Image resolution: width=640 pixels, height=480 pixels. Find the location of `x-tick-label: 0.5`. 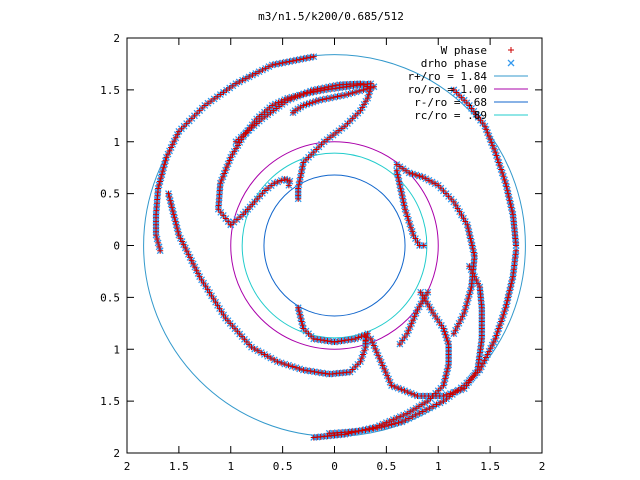

x-tick-label: 0.5 is located at coordinates (386, 466).